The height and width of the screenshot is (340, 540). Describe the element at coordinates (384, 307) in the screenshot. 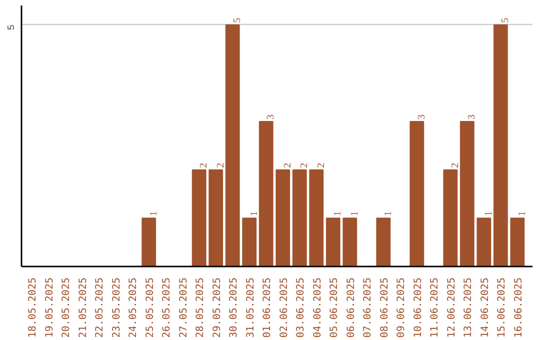

I see `x-tick-label: 08.06.2025` at that location.